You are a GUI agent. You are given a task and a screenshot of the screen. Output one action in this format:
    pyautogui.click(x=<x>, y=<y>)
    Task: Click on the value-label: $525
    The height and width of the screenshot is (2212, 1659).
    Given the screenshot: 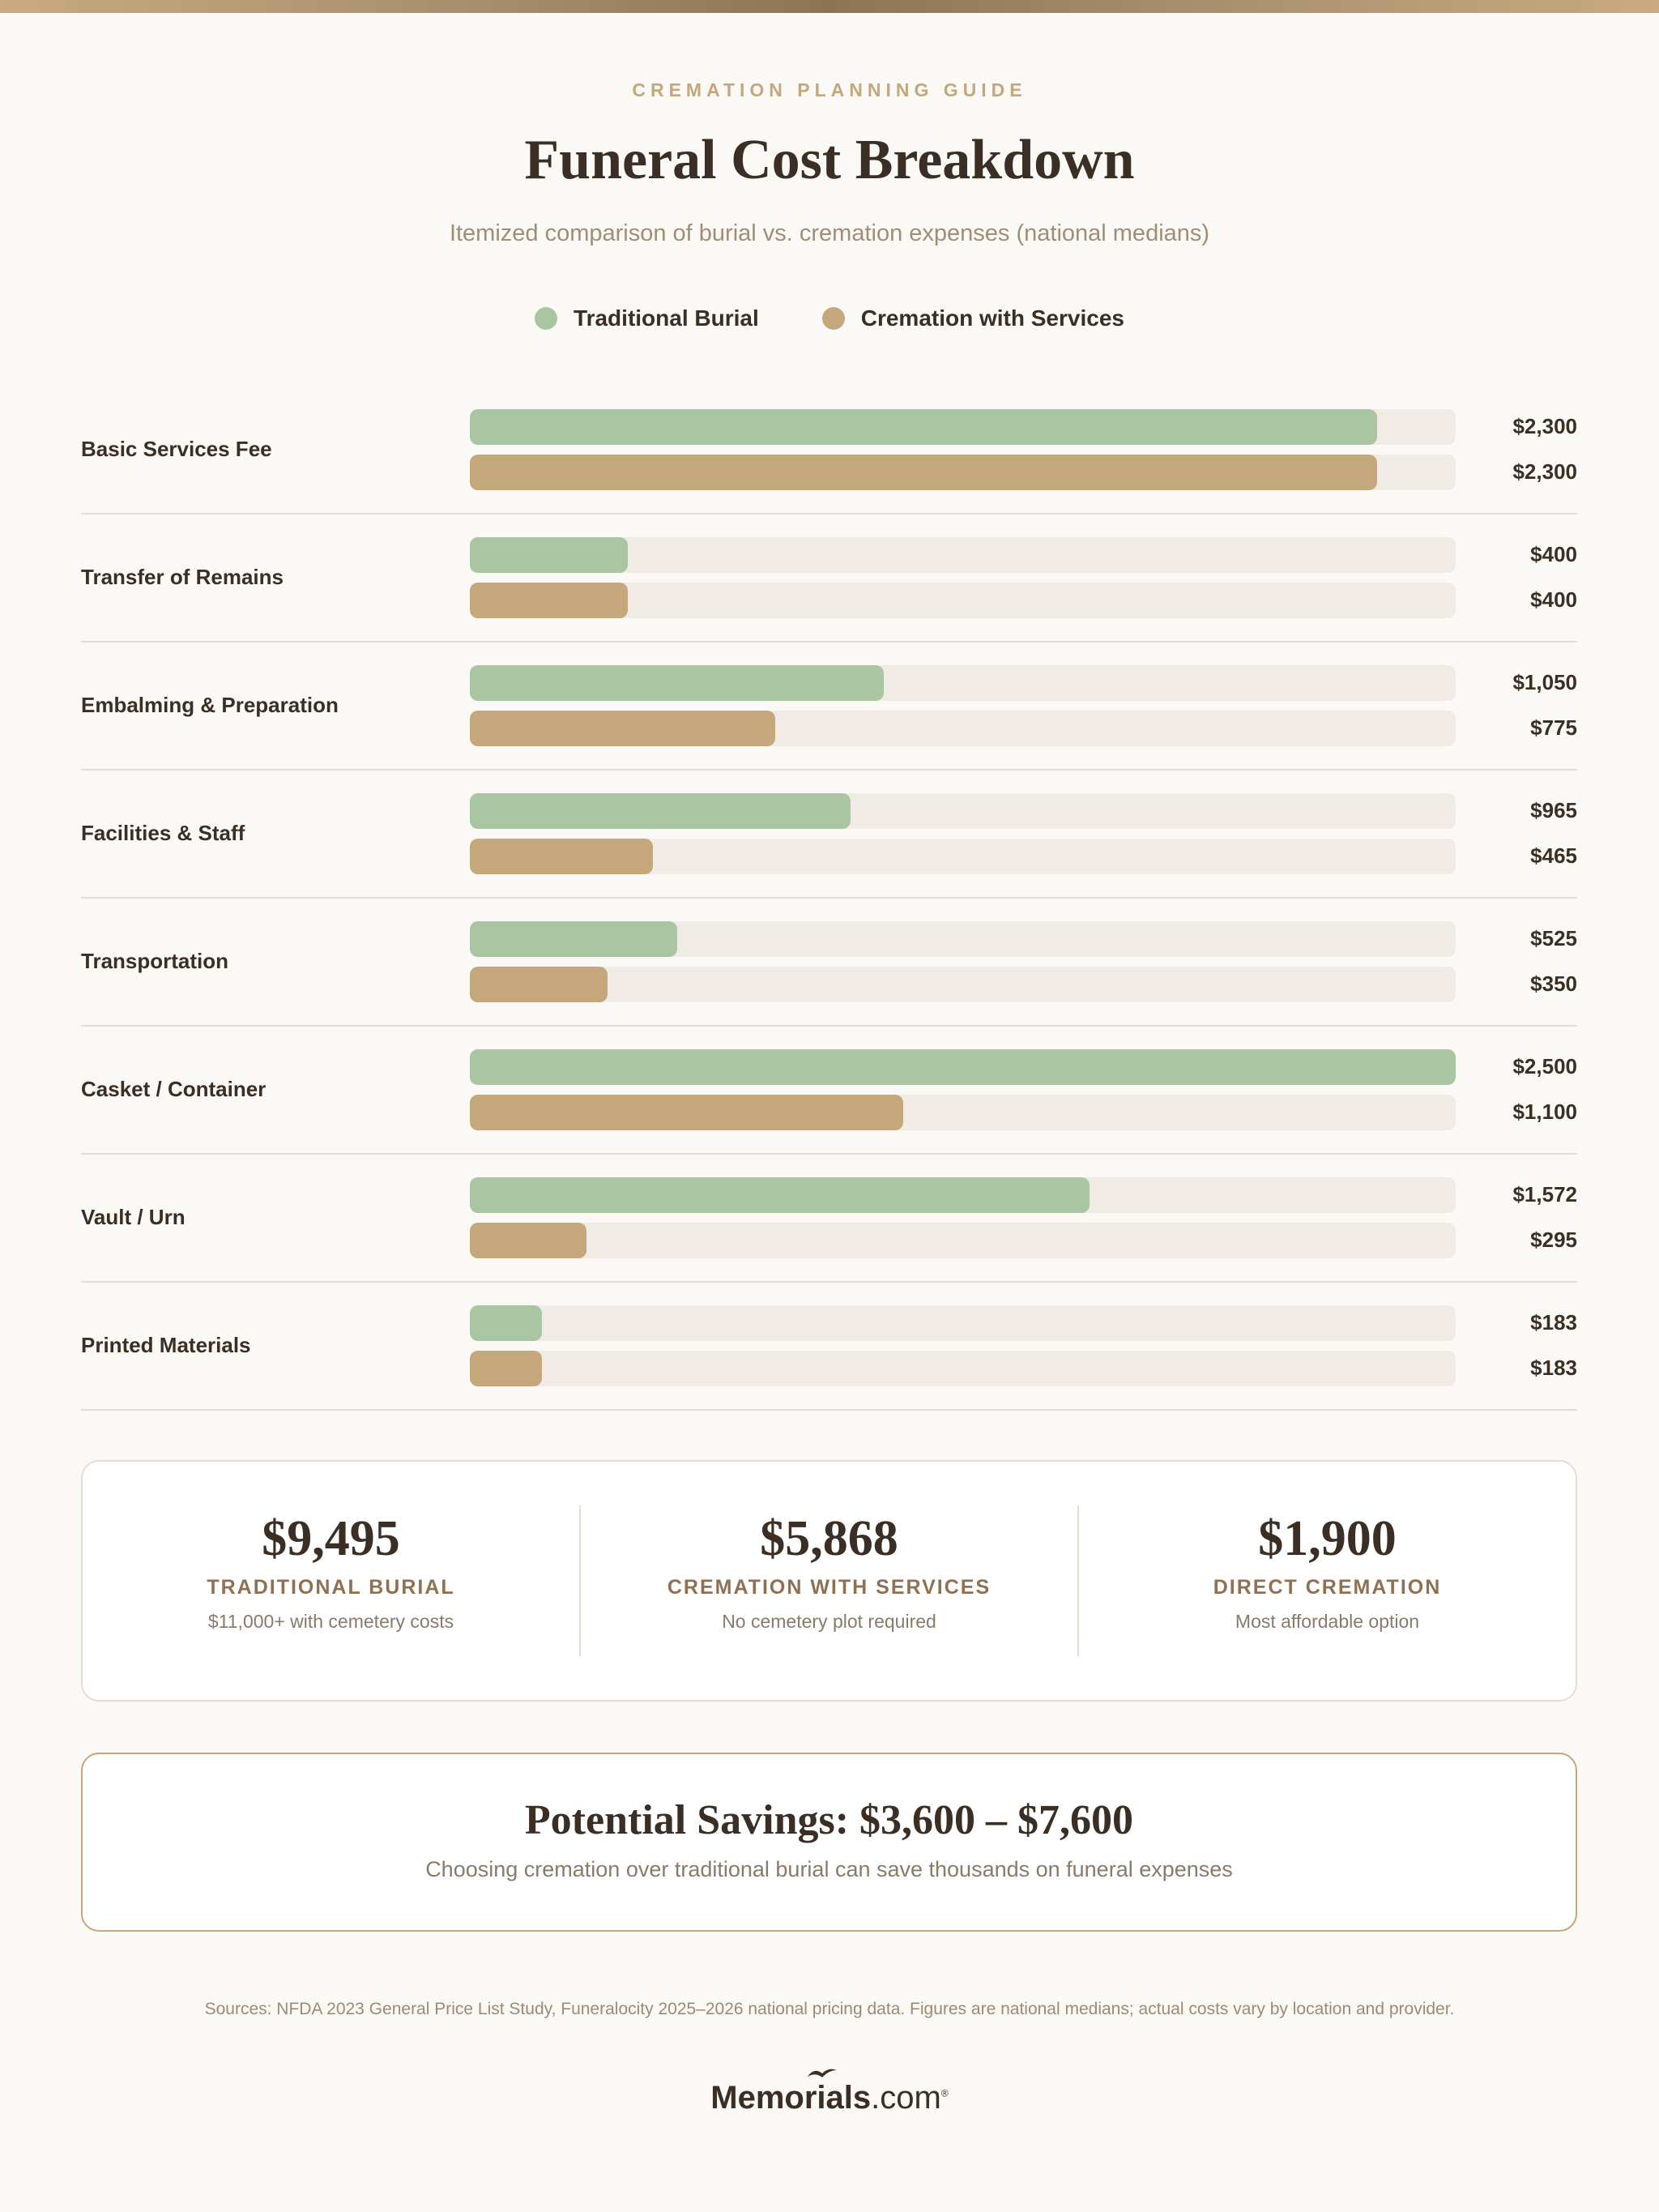 What is the action you would take?
    pyautogui.click(x=1553, y=938)
    